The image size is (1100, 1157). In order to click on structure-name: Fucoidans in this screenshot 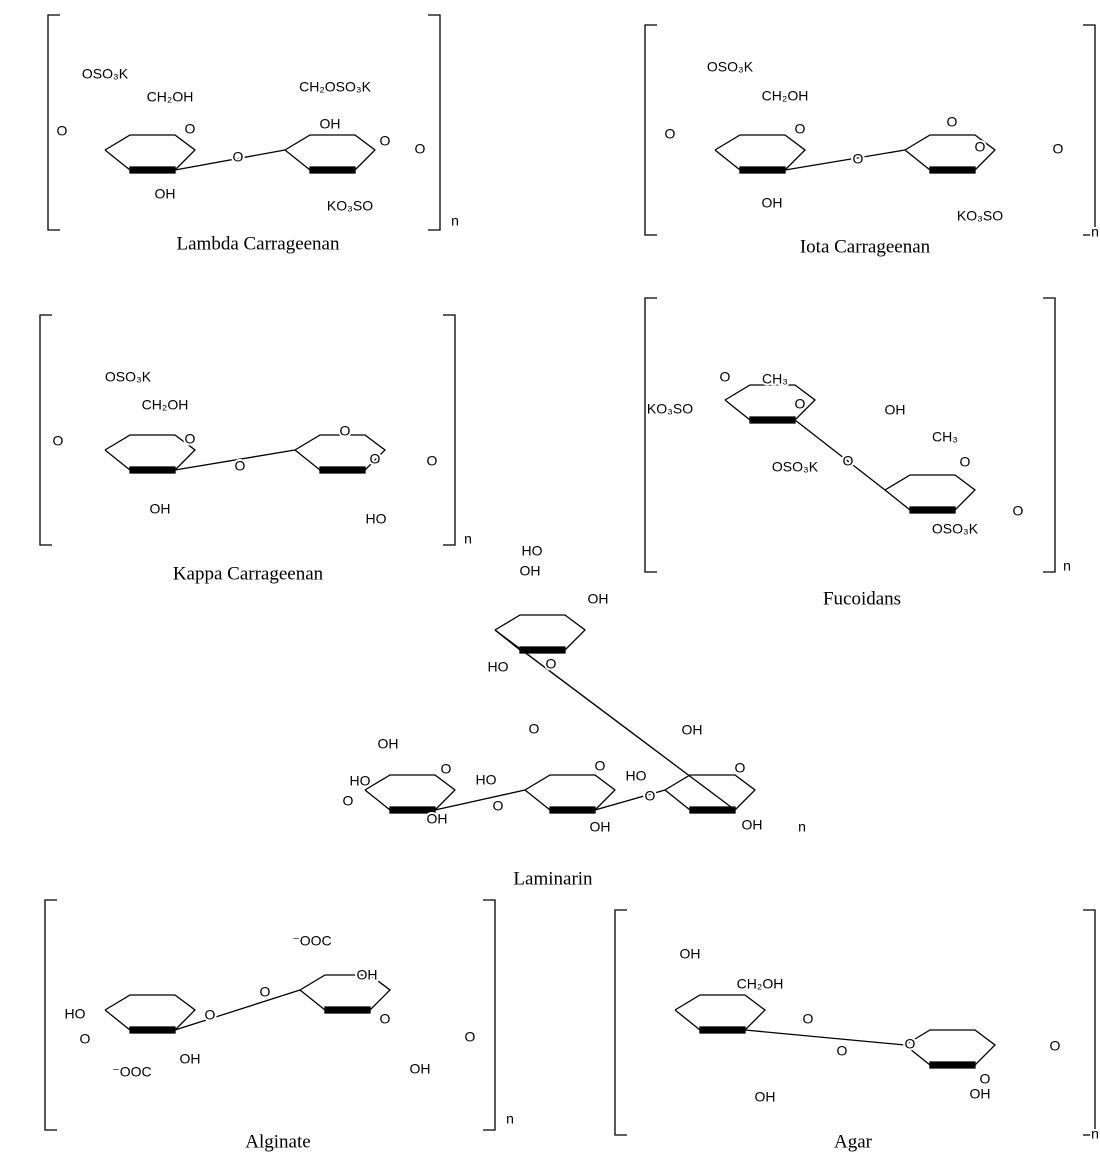, I will do `click(862, 598)`.